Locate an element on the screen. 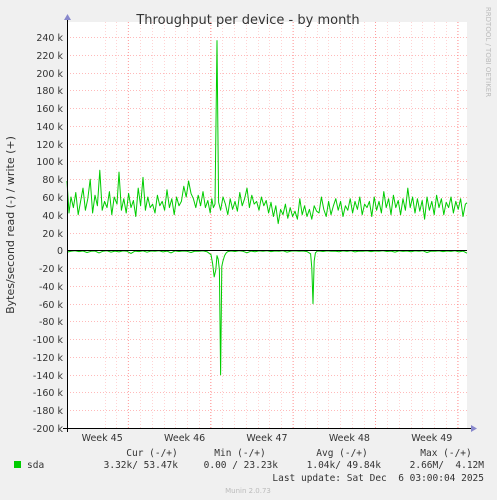 Image resolution: width=497 pixels, height=500 pixels. y-axis-arrow is located at coordinates (67, 17).